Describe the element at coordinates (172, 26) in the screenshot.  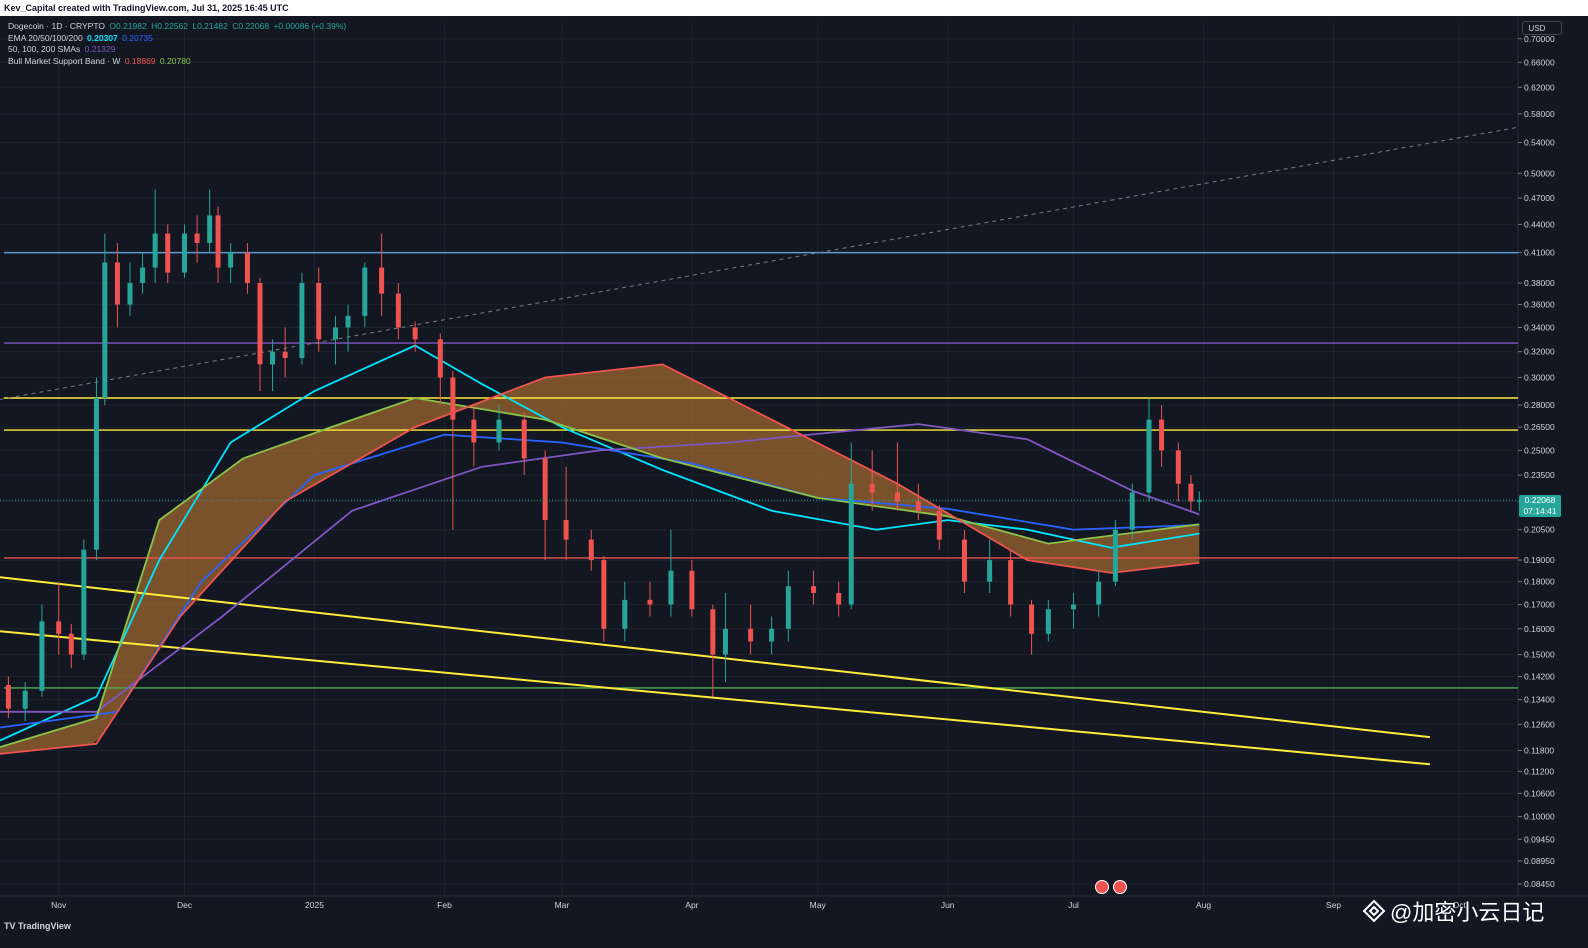
I see `ohlc-high: 0.22562` at that location.